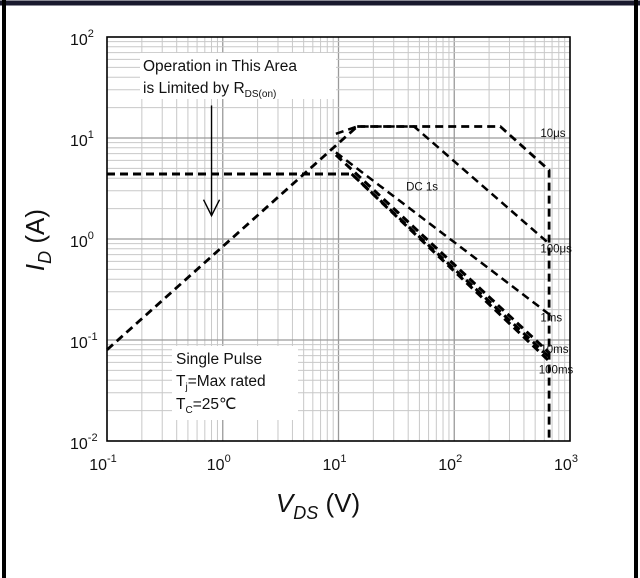  I want to click on condition-tc: TC=25℃, so click(206, 406).